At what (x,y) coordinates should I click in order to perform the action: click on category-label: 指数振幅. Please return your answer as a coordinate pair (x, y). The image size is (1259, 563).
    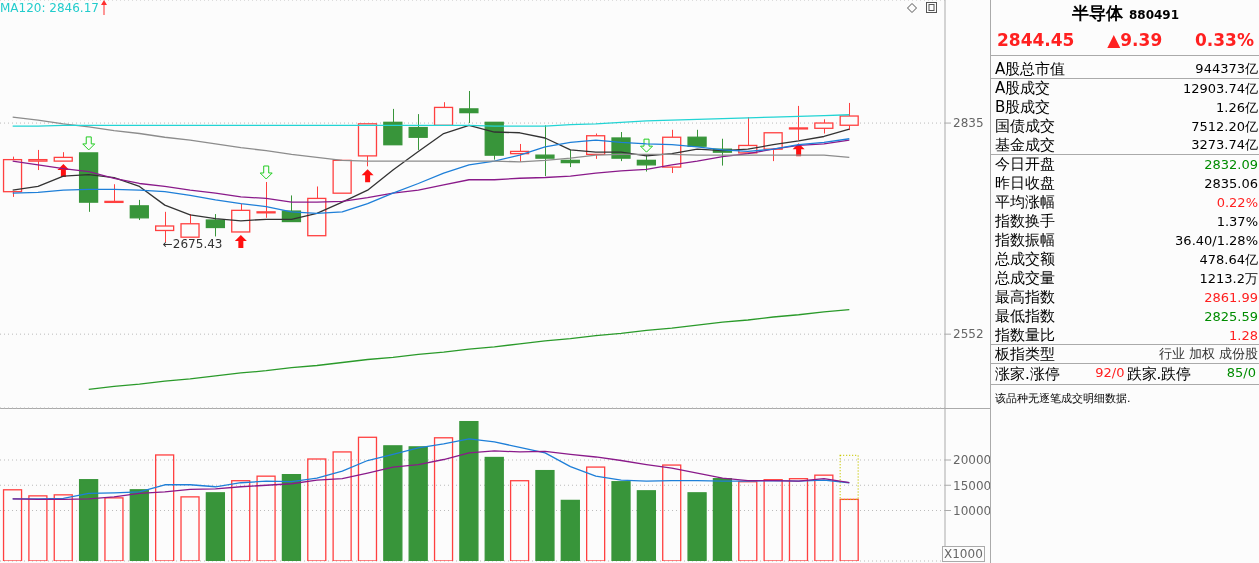
    Looking at the image, I should click on (1025, 240).